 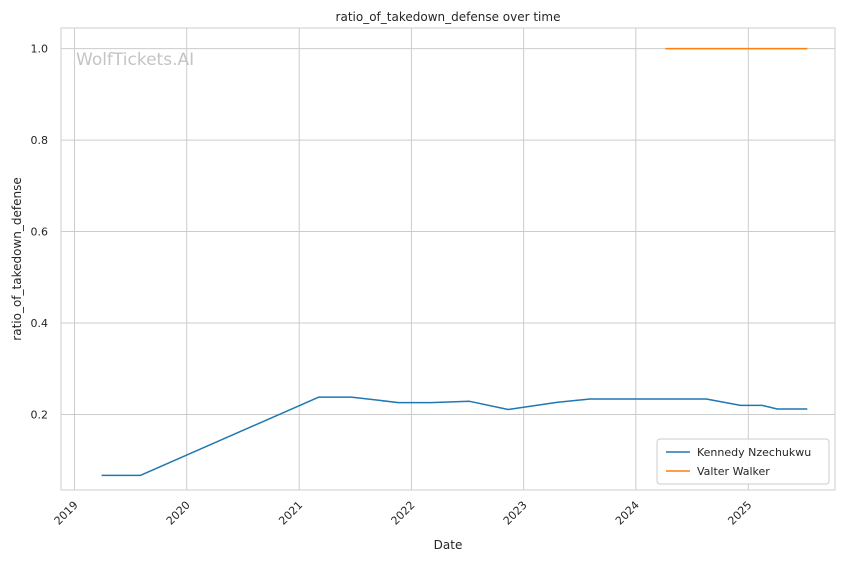 I want to click on y-tick-label: 0.8, so click(x=40, y=140).